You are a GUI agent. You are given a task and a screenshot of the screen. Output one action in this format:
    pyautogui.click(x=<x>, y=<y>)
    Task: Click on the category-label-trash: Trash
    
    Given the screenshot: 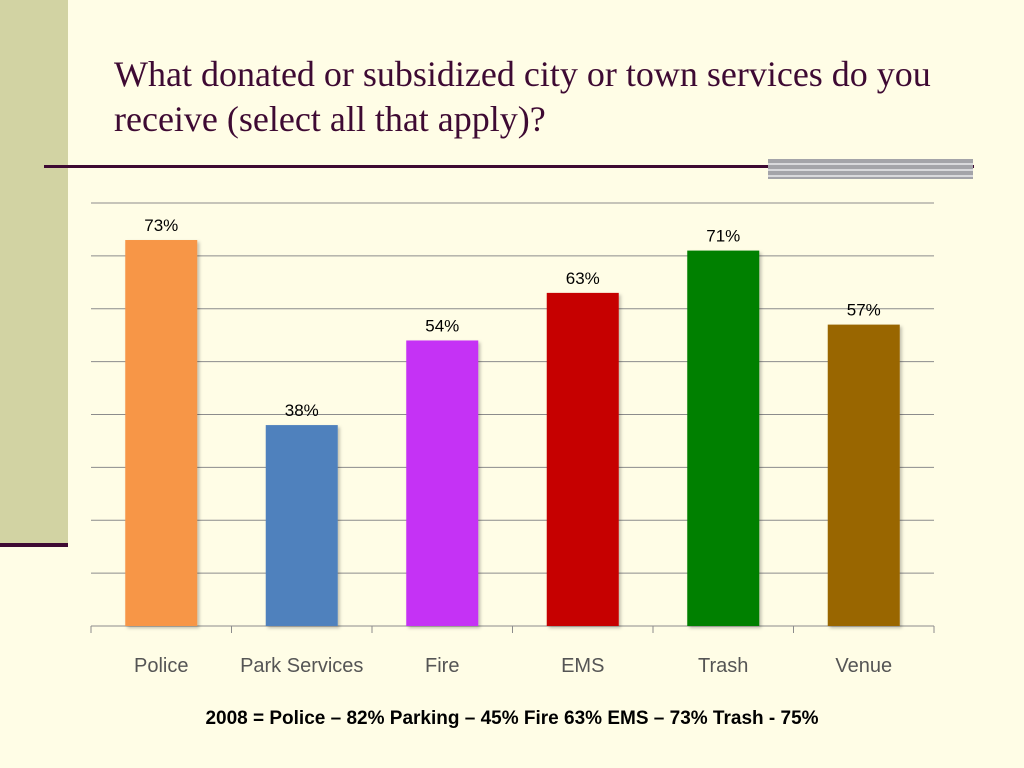 What is the action you would take?
    pyautogui.click(x=723, y=666)
    